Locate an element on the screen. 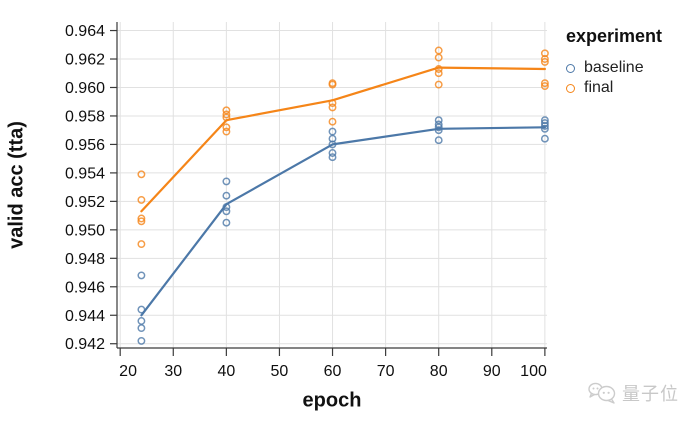  y-tick-label: 0.958 is located at coordinates (85, 116).